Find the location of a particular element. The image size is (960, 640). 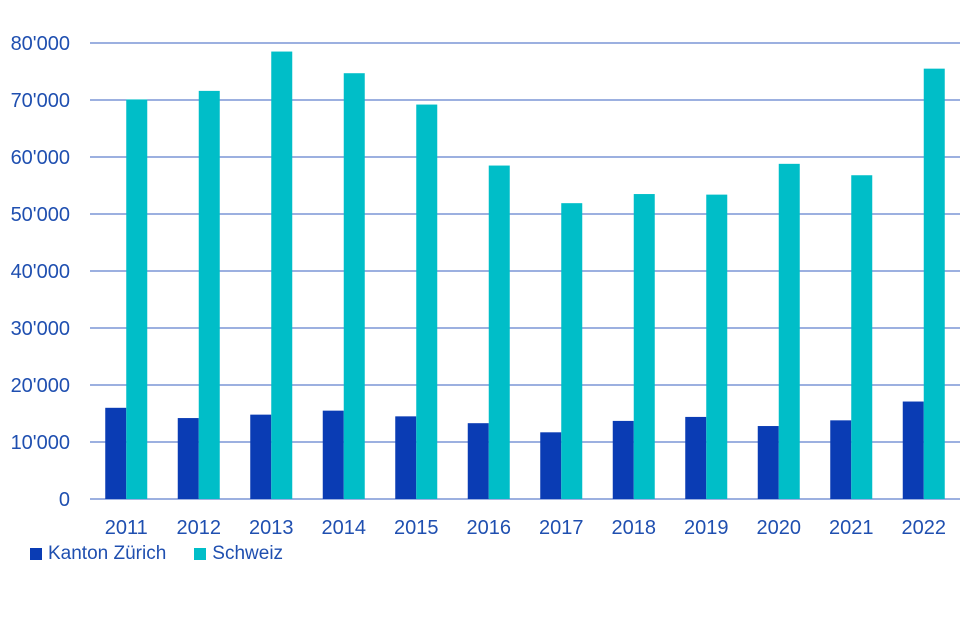

legend-label-schweiz: Schweiz is located at coordinates (248, 553).